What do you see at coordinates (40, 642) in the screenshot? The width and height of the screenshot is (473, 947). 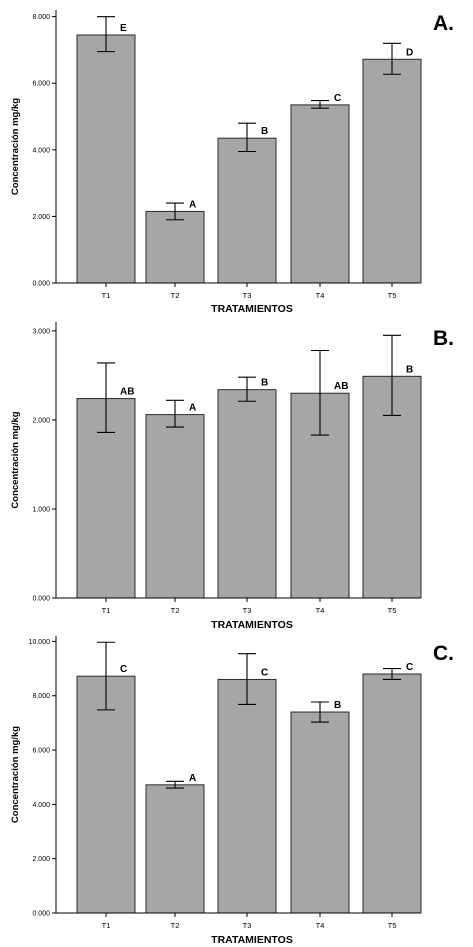 I see `y-tick-label: 10.000` at bounding box center [40, 642].